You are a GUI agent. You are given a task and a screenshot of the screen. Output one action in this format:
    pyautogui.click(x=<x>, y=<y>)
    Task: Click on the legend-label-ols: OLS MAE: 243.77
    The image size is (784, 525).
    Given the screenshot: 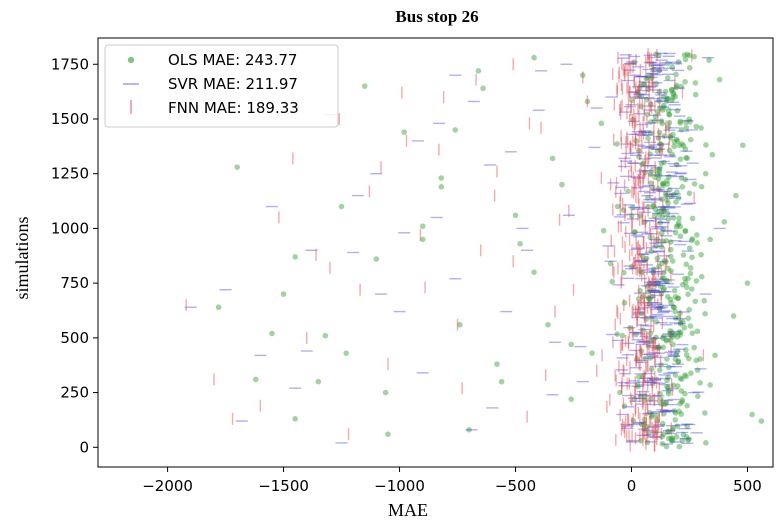 What is the action you would take?
    pyautogui.click(x=232, y=60)
    